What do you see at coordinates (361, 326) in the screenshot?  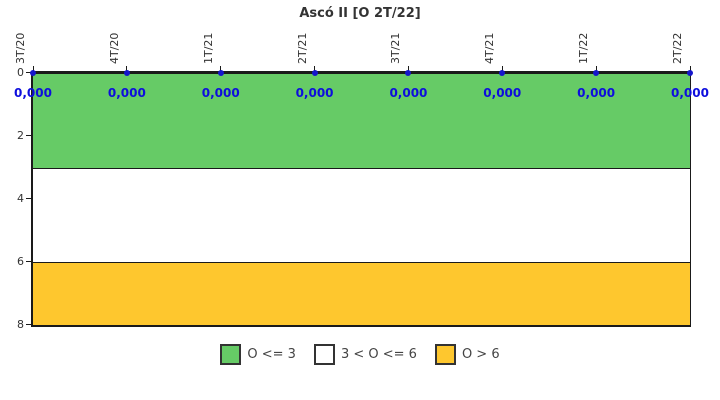 I see `plot-bottom-border` at bounding box center [361, 326].